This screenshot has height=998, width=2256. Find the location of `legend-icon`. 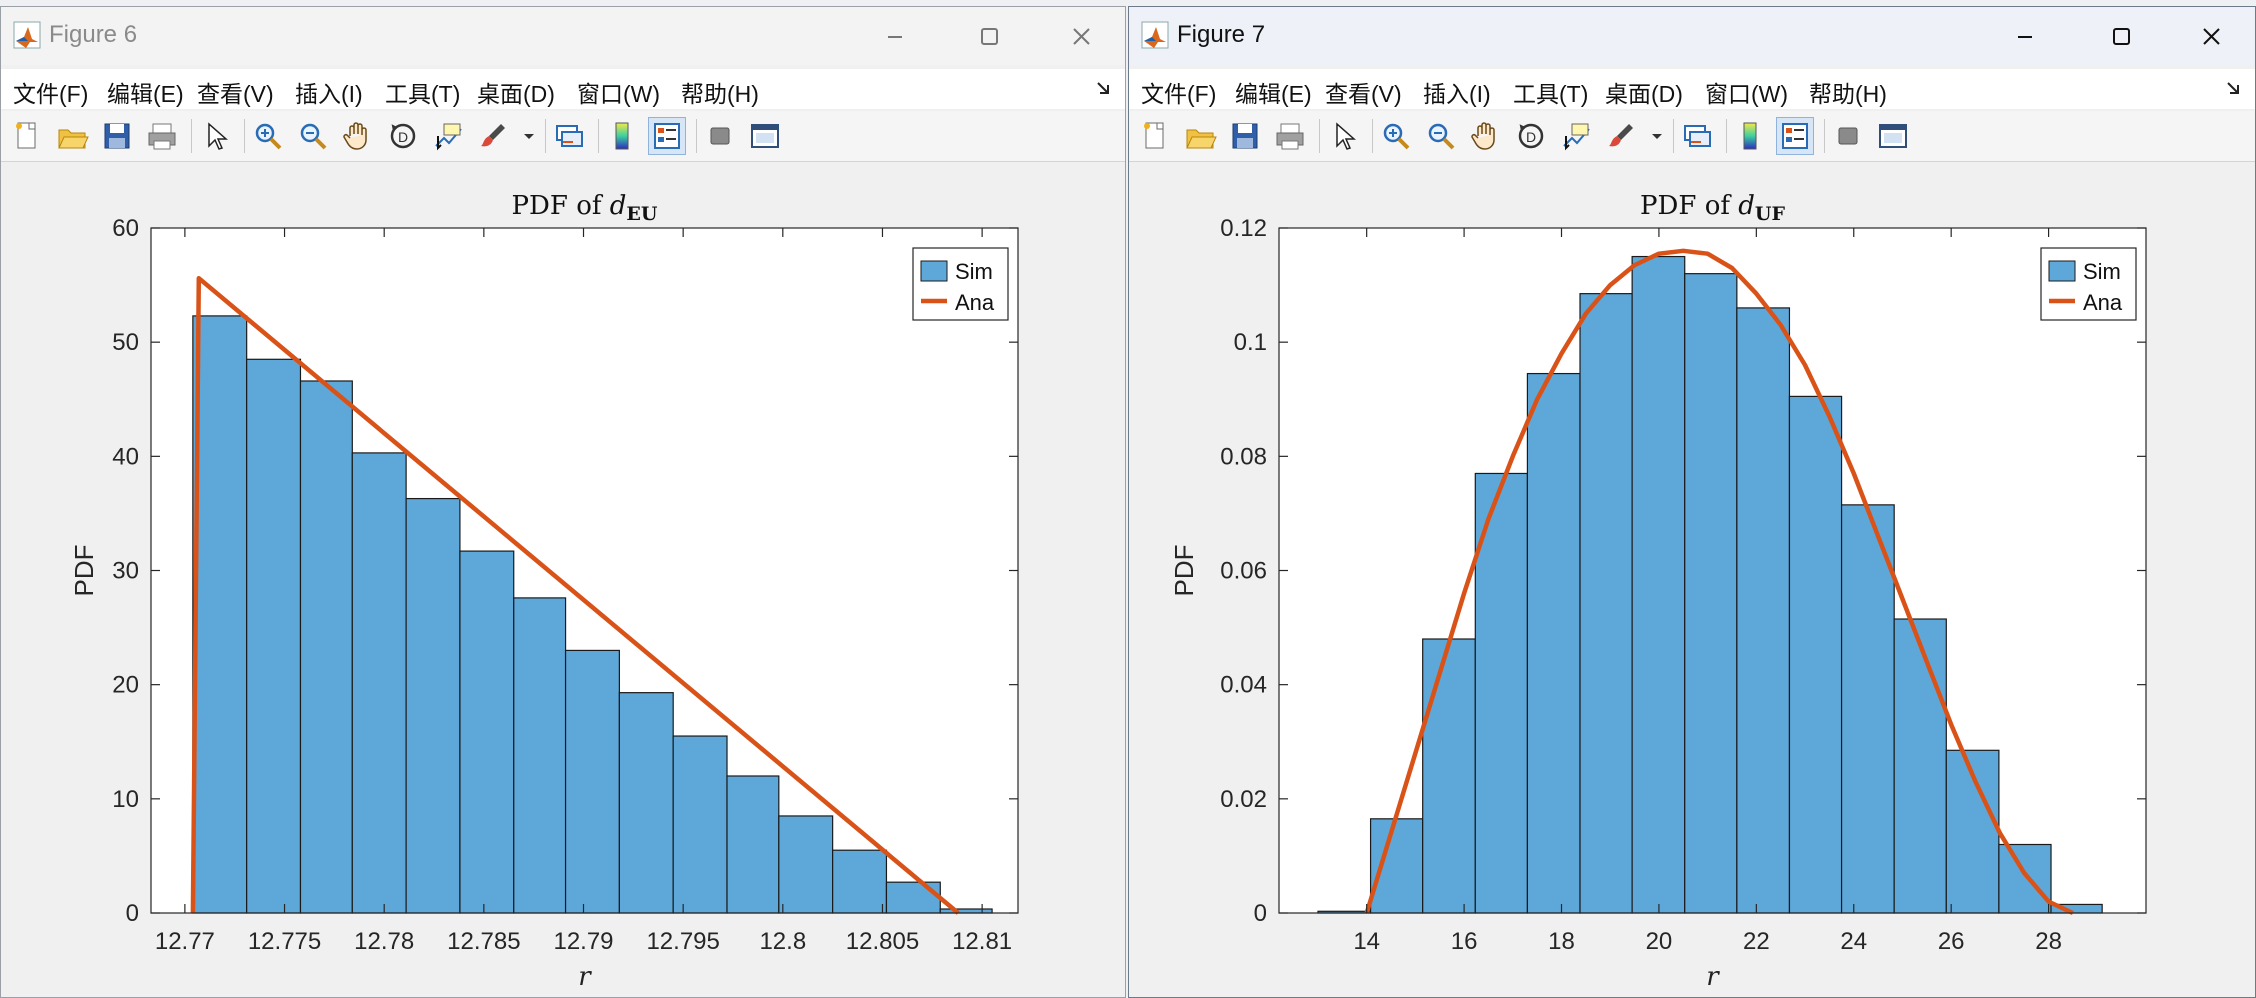

legend-icon is located at coordinates (1795, 136).